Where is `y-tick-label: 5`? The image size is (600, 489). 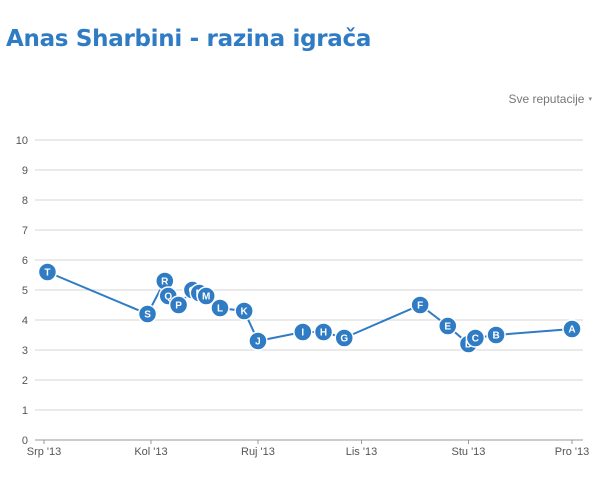
y-tick-label: 5 is located at coordinates (25, 291).